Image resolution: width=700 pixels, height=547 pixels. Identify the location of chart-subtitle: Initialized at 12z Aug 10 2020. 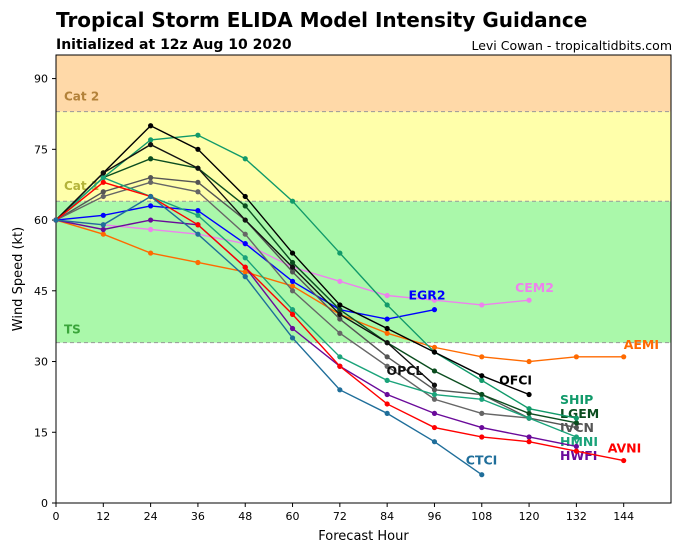
(174, 45).